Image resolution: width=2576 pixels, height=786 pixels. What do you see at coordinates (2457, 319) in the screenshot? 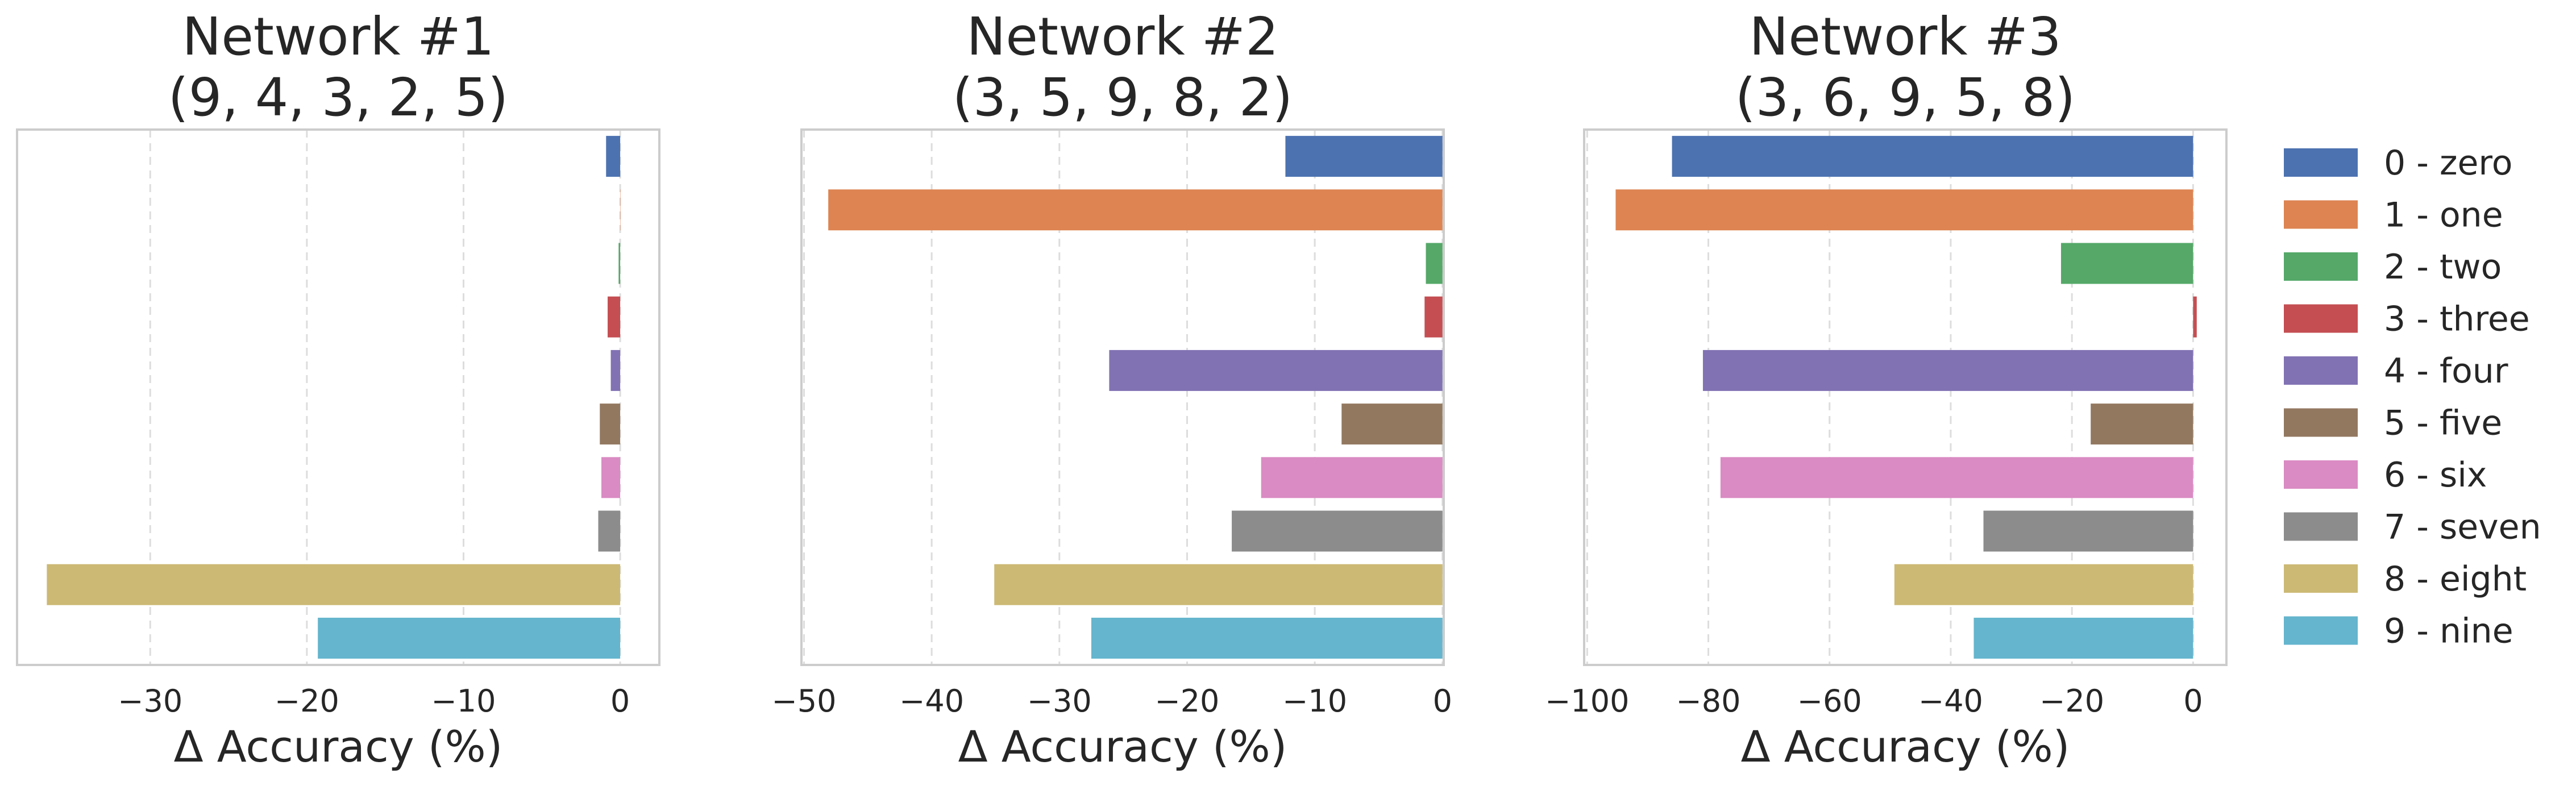
I see `legend-label: 3 - three` at bounding box center [2457, 319].